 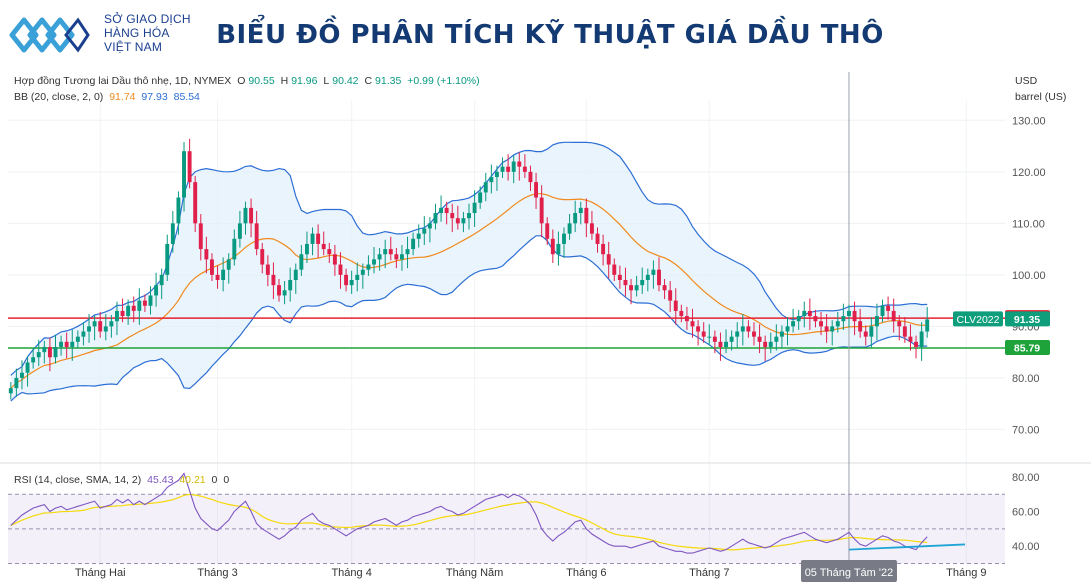 What do you see at coordinates (586, 573) in the screenshot?
I see `time-tick-label: Tháng 6` at bounding box center [586, 573].